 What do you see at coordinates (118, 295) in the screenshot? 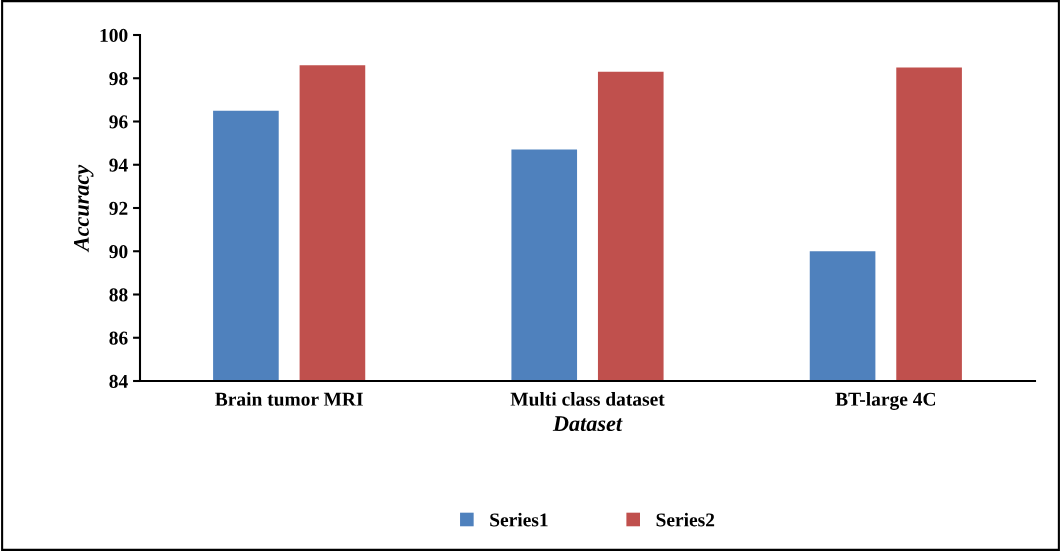
I see `y-tick-label: 88` at bounding box center [118, 295].